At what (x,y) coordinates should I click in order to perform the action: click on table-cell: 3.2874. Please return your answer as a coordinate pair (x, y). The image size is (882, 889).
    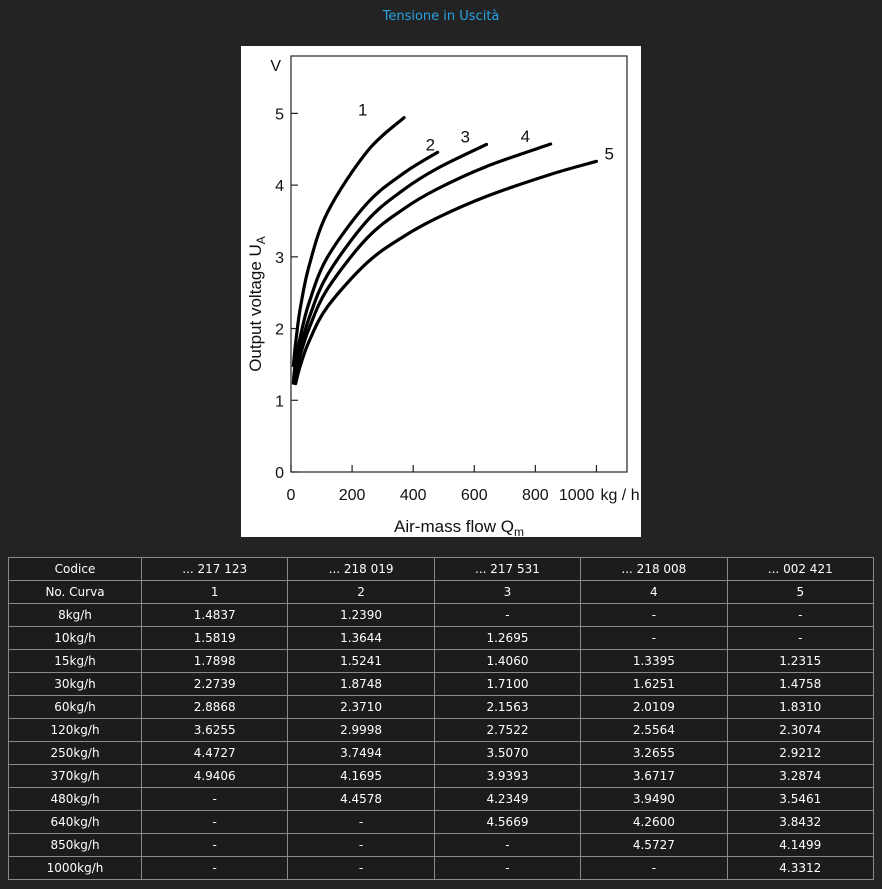
    Looking at the image, I should click on (800, 776).